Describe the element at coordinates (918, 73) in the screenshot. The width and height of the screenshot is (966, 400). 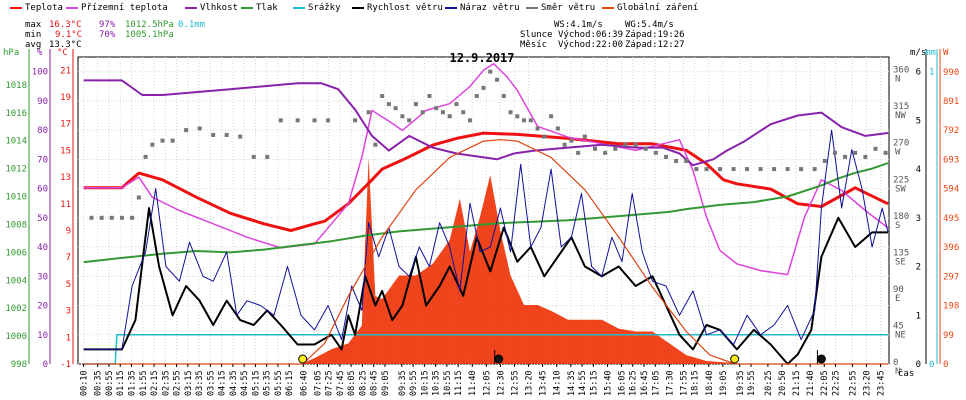
I see `wind-tick-label: 6` at that location.